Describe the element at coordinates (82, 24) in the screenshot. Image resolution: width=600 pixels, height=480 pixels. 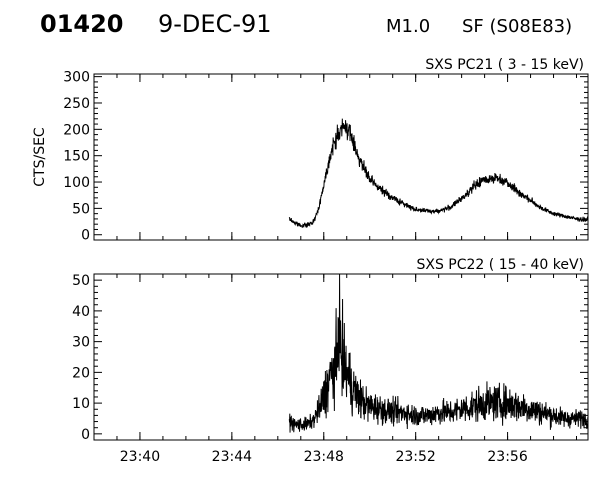
I see `event-id: 01420` at that location.